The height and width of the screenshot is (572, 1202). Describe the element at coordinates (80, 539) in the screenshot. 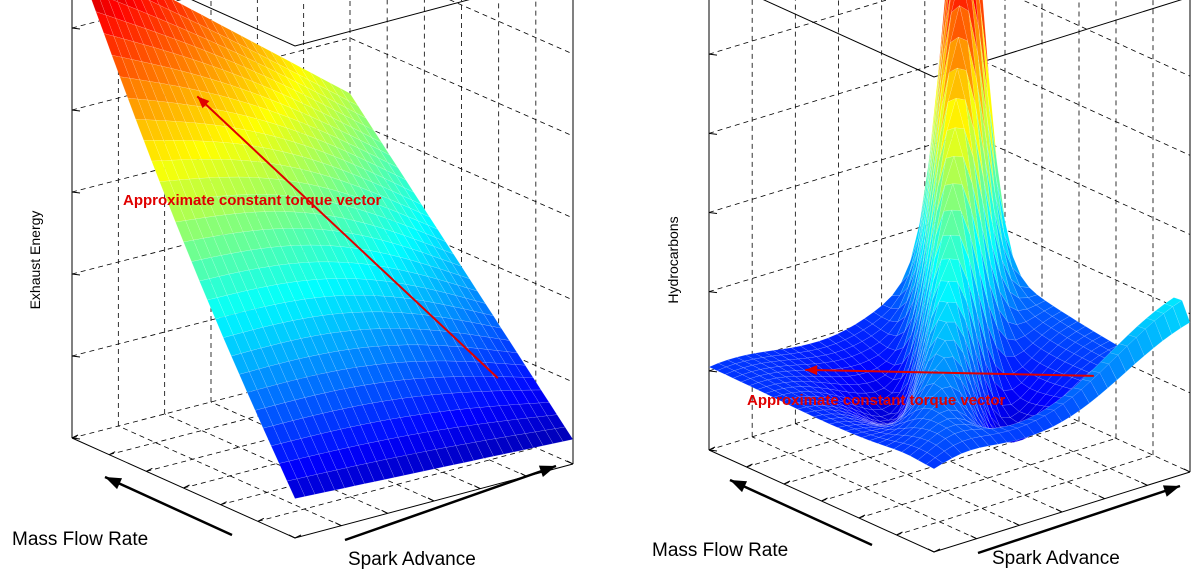

I see `y-axis-label: Mass Flow Rate` at that location.